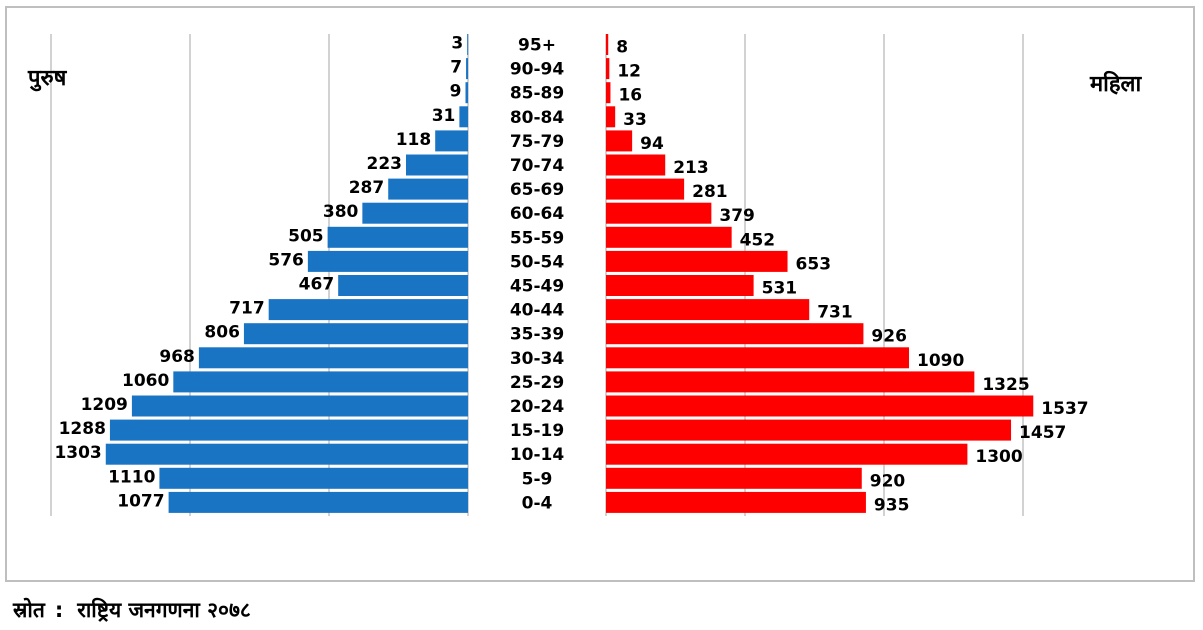  What do you see at coordinates (456, 68) in the screenshot?
I see `male-value-label: 7` at bounding box center [456, 68].